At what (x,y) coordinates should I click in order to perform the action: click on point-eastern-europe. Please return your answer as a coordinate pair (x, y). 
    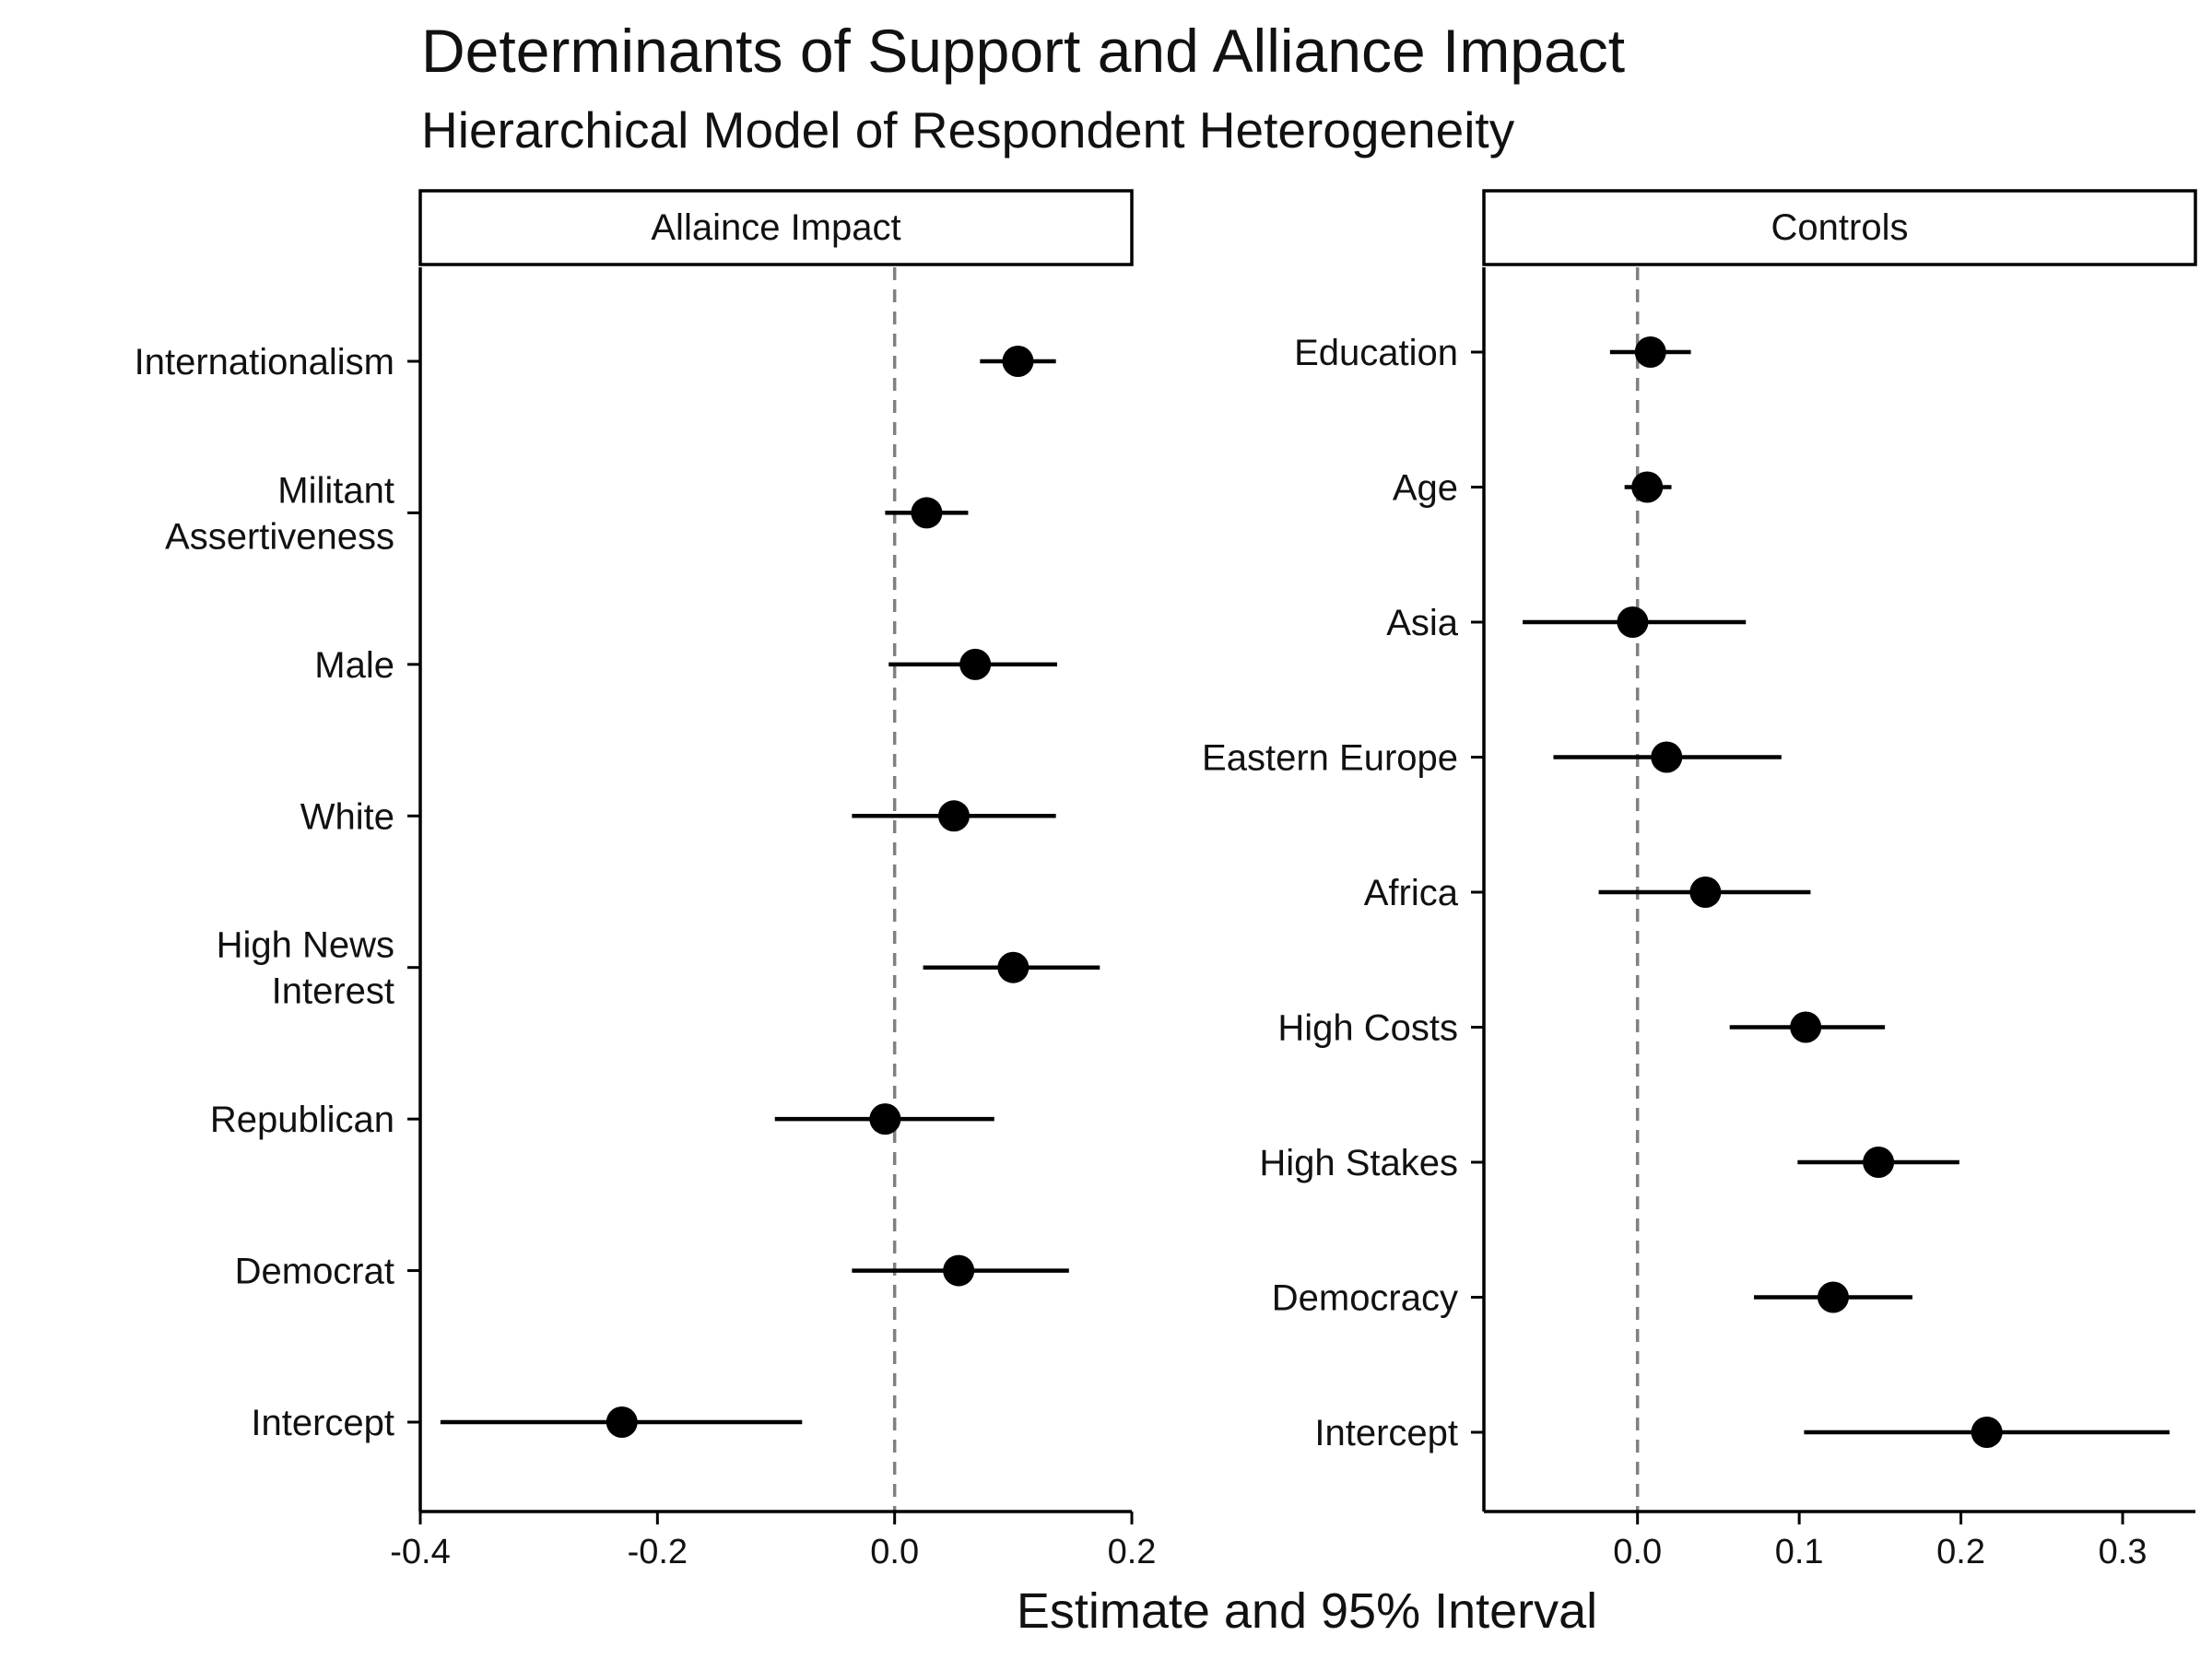
    Looking at the image, I should click on (1667, 757).